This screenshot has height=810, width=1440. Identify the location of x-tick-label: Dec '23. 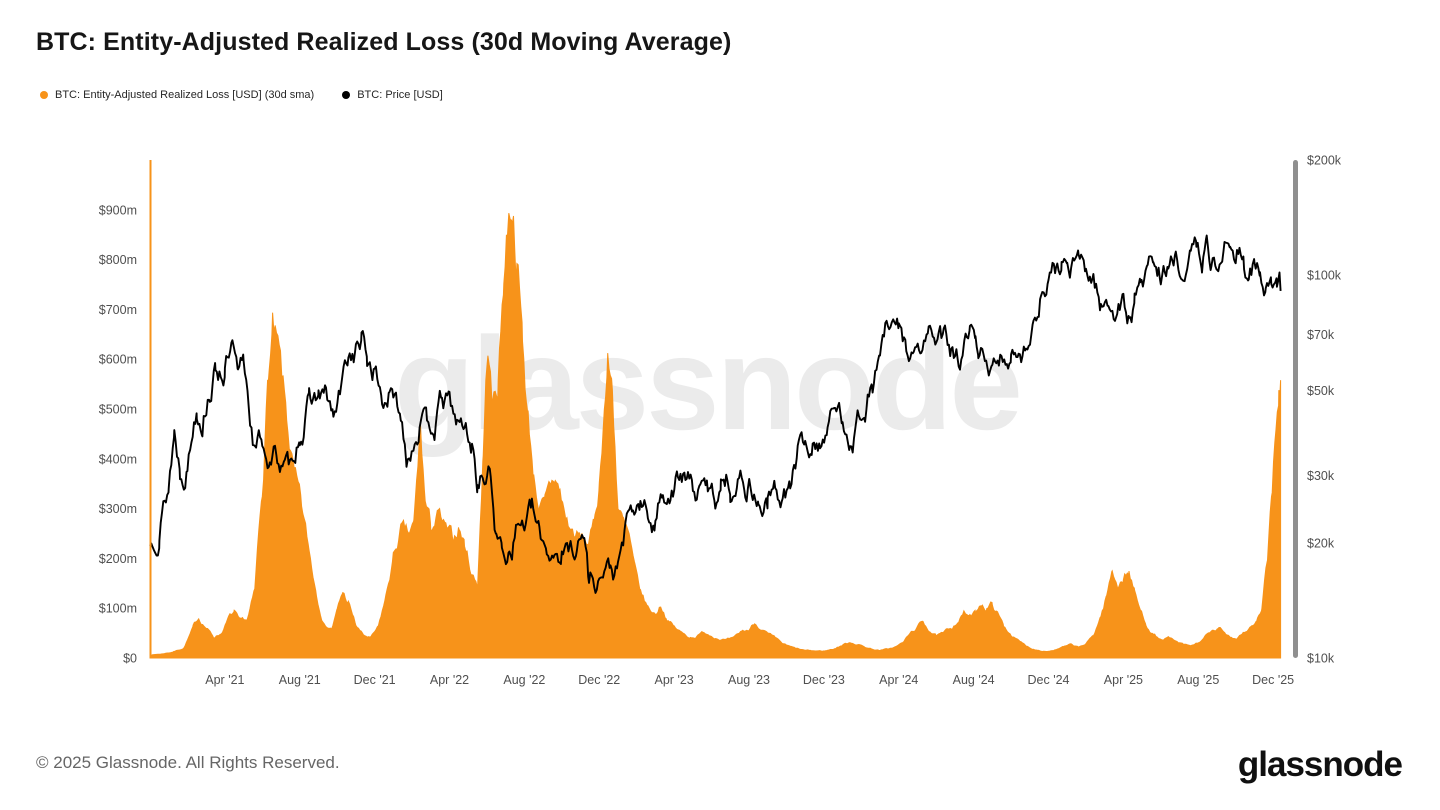
(824, 680).